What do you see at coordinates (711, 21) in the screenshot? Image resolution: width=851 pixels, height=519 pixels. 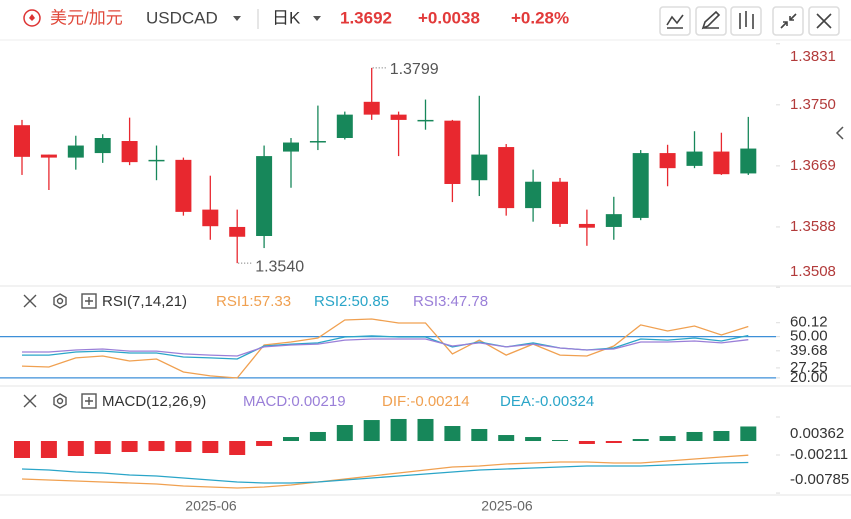 I see `draw-button` at bounding box center [711, 21].